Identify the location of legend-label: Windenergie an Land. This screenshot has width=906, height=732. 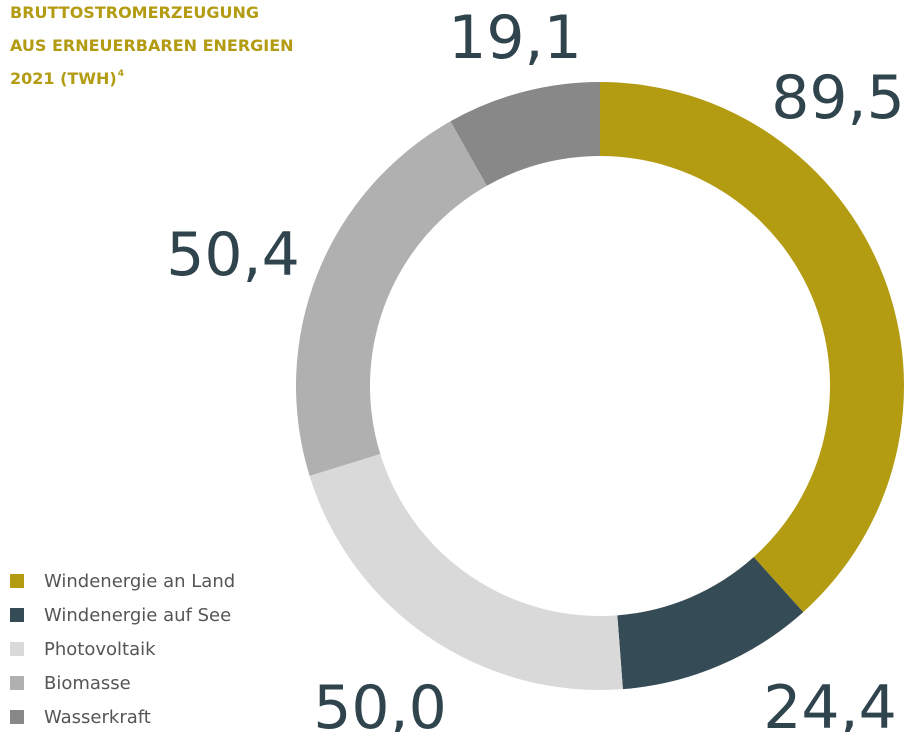
(139, 581).